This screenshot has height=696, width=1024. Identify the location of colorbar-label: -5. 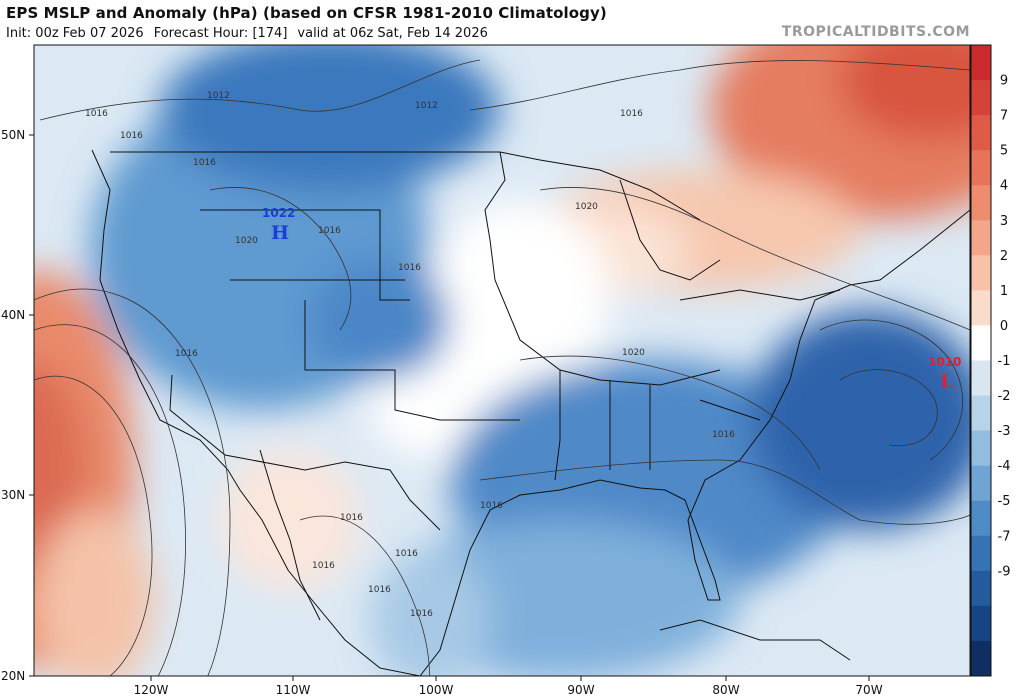
(1004, 501).